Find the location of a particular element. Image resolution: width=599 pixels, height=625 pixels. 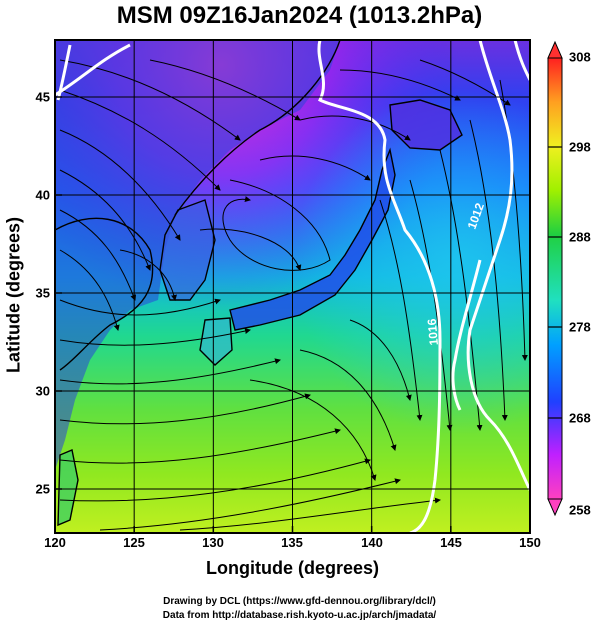

y-tick-label: 35 is located at coordinates (42, 293).